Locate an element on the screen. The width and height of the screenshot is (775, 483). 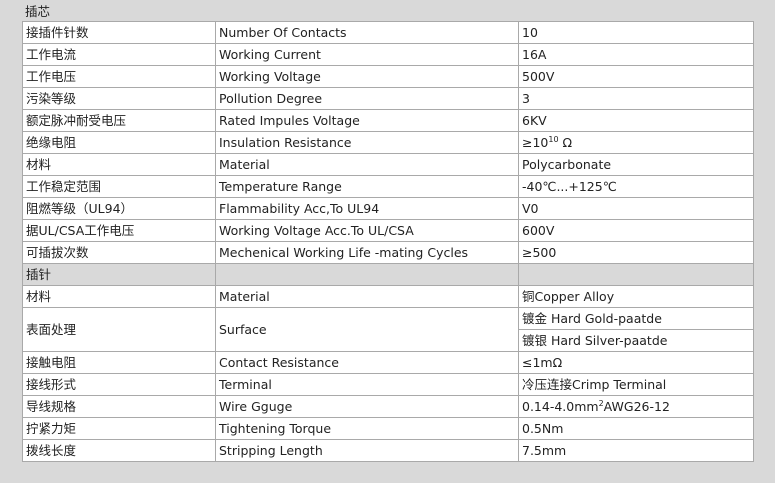
table-row: 工作稳定范围 Temperature Range -40℃...+125℃ is located at coordinates (388, 186).